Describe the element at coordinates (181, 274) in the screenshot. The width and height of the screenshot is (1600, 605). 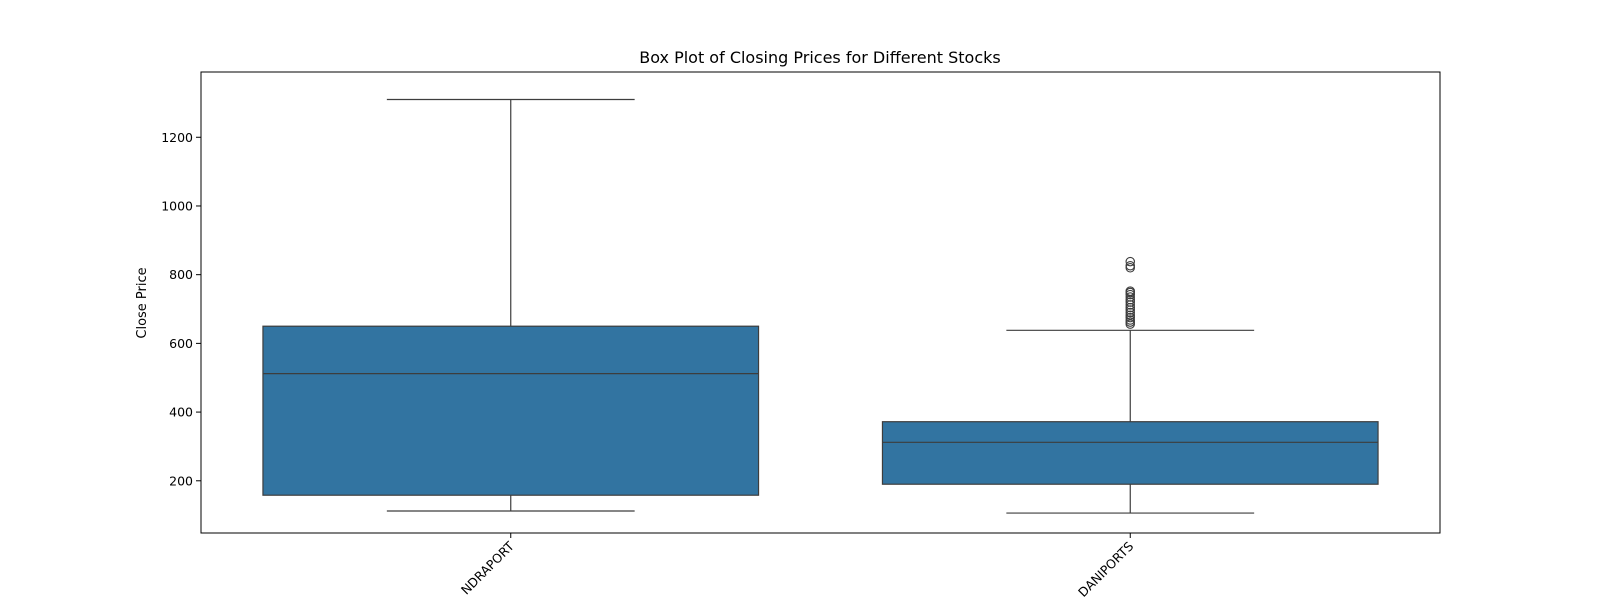
I see `y-tick-label: 800` at that location.